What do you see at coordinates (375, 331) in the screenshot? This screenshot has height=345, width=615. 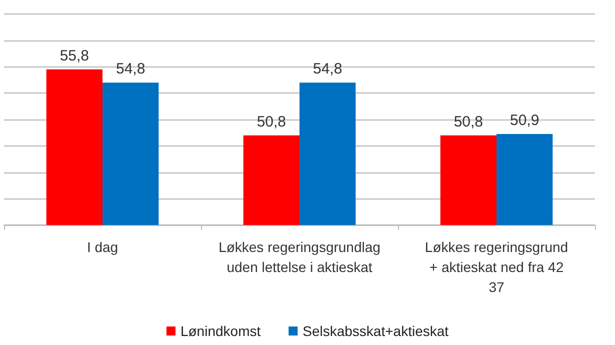 I see `legend-label: Selskabsskat+aktieskat` at bounding box center [375, 331].